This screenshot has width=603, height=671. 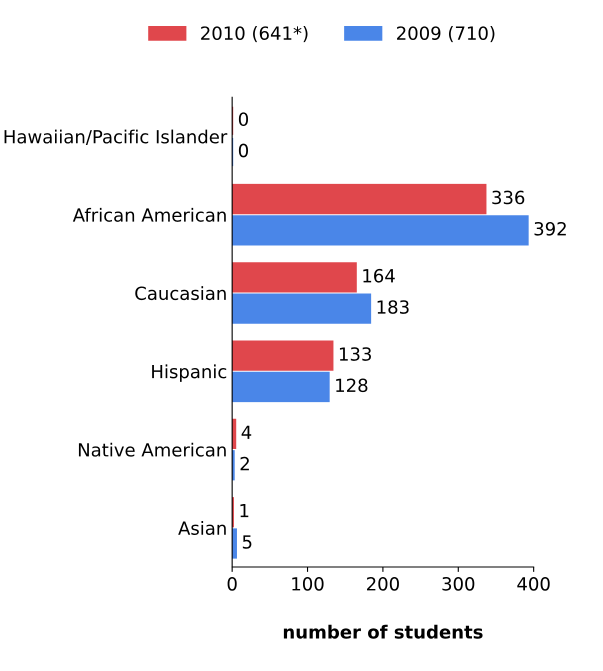 What do you see at coordinates (382, 584) in the screenshot?
I see `x-tick-label: 200` at bounding box center [382, 584].